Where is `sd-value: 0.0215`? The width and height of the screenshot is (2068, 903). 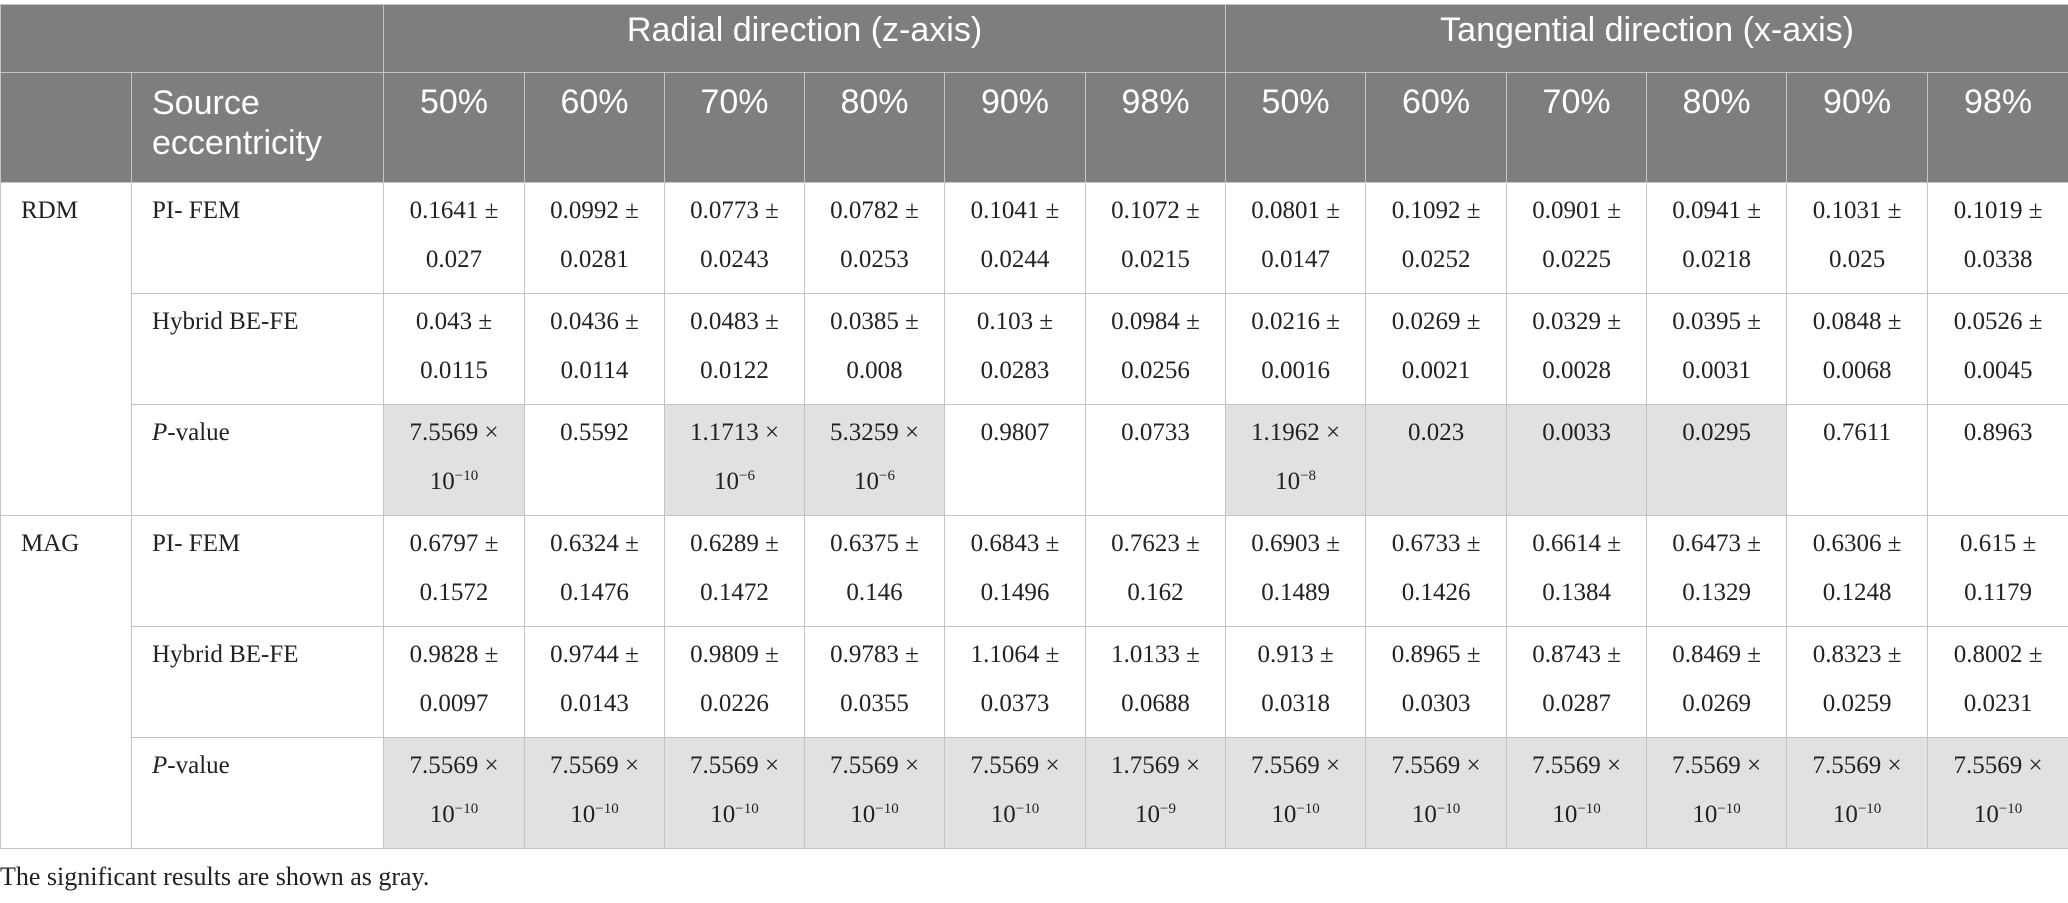
sd-value: 0.0215 is located at coordinates (1155, 259).